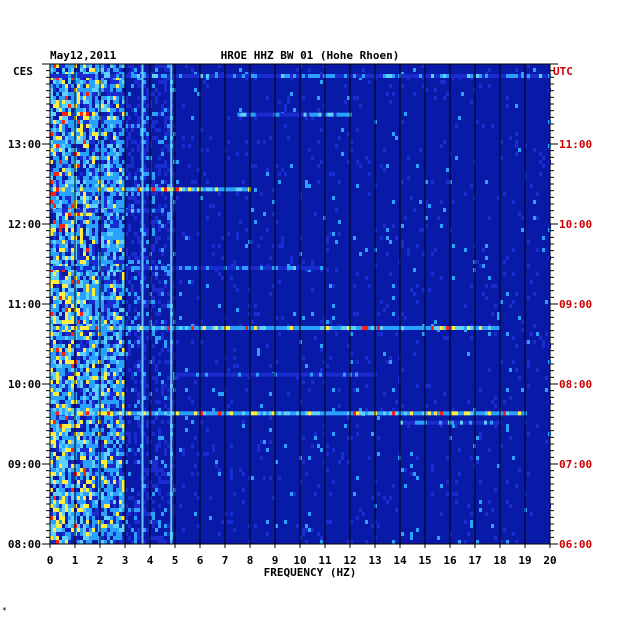  What do you see at coordinates (171, 304) in the screenshot?
I see `steady-frequency-line` at bounding box center [171, 304].